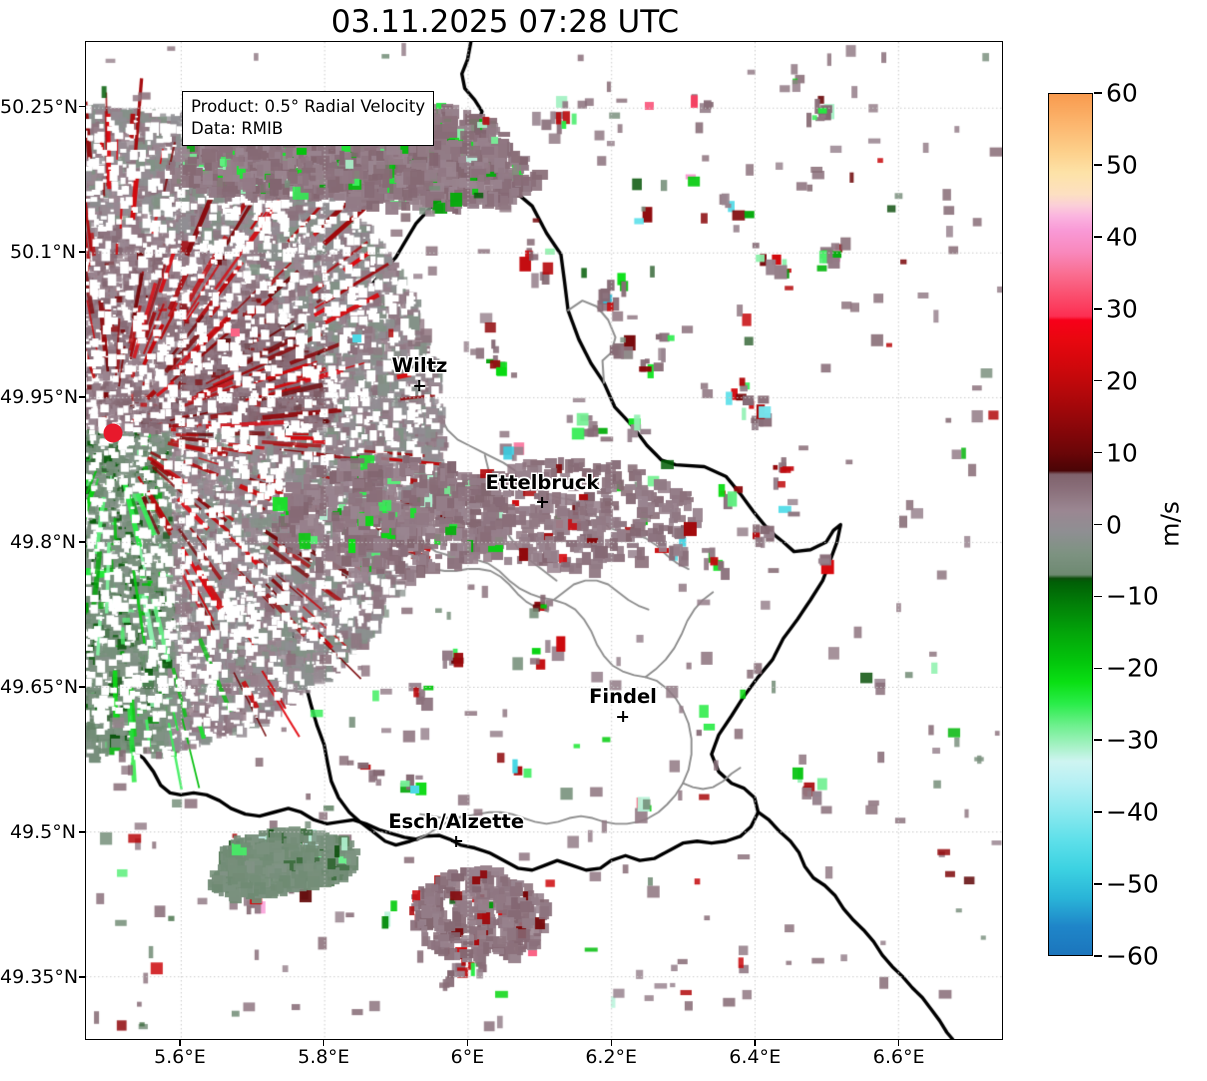 The width and height of the screenshot is (1207, 1081). I want to click on longitude-tick-label: 6.6°E, so click(898, 1057).